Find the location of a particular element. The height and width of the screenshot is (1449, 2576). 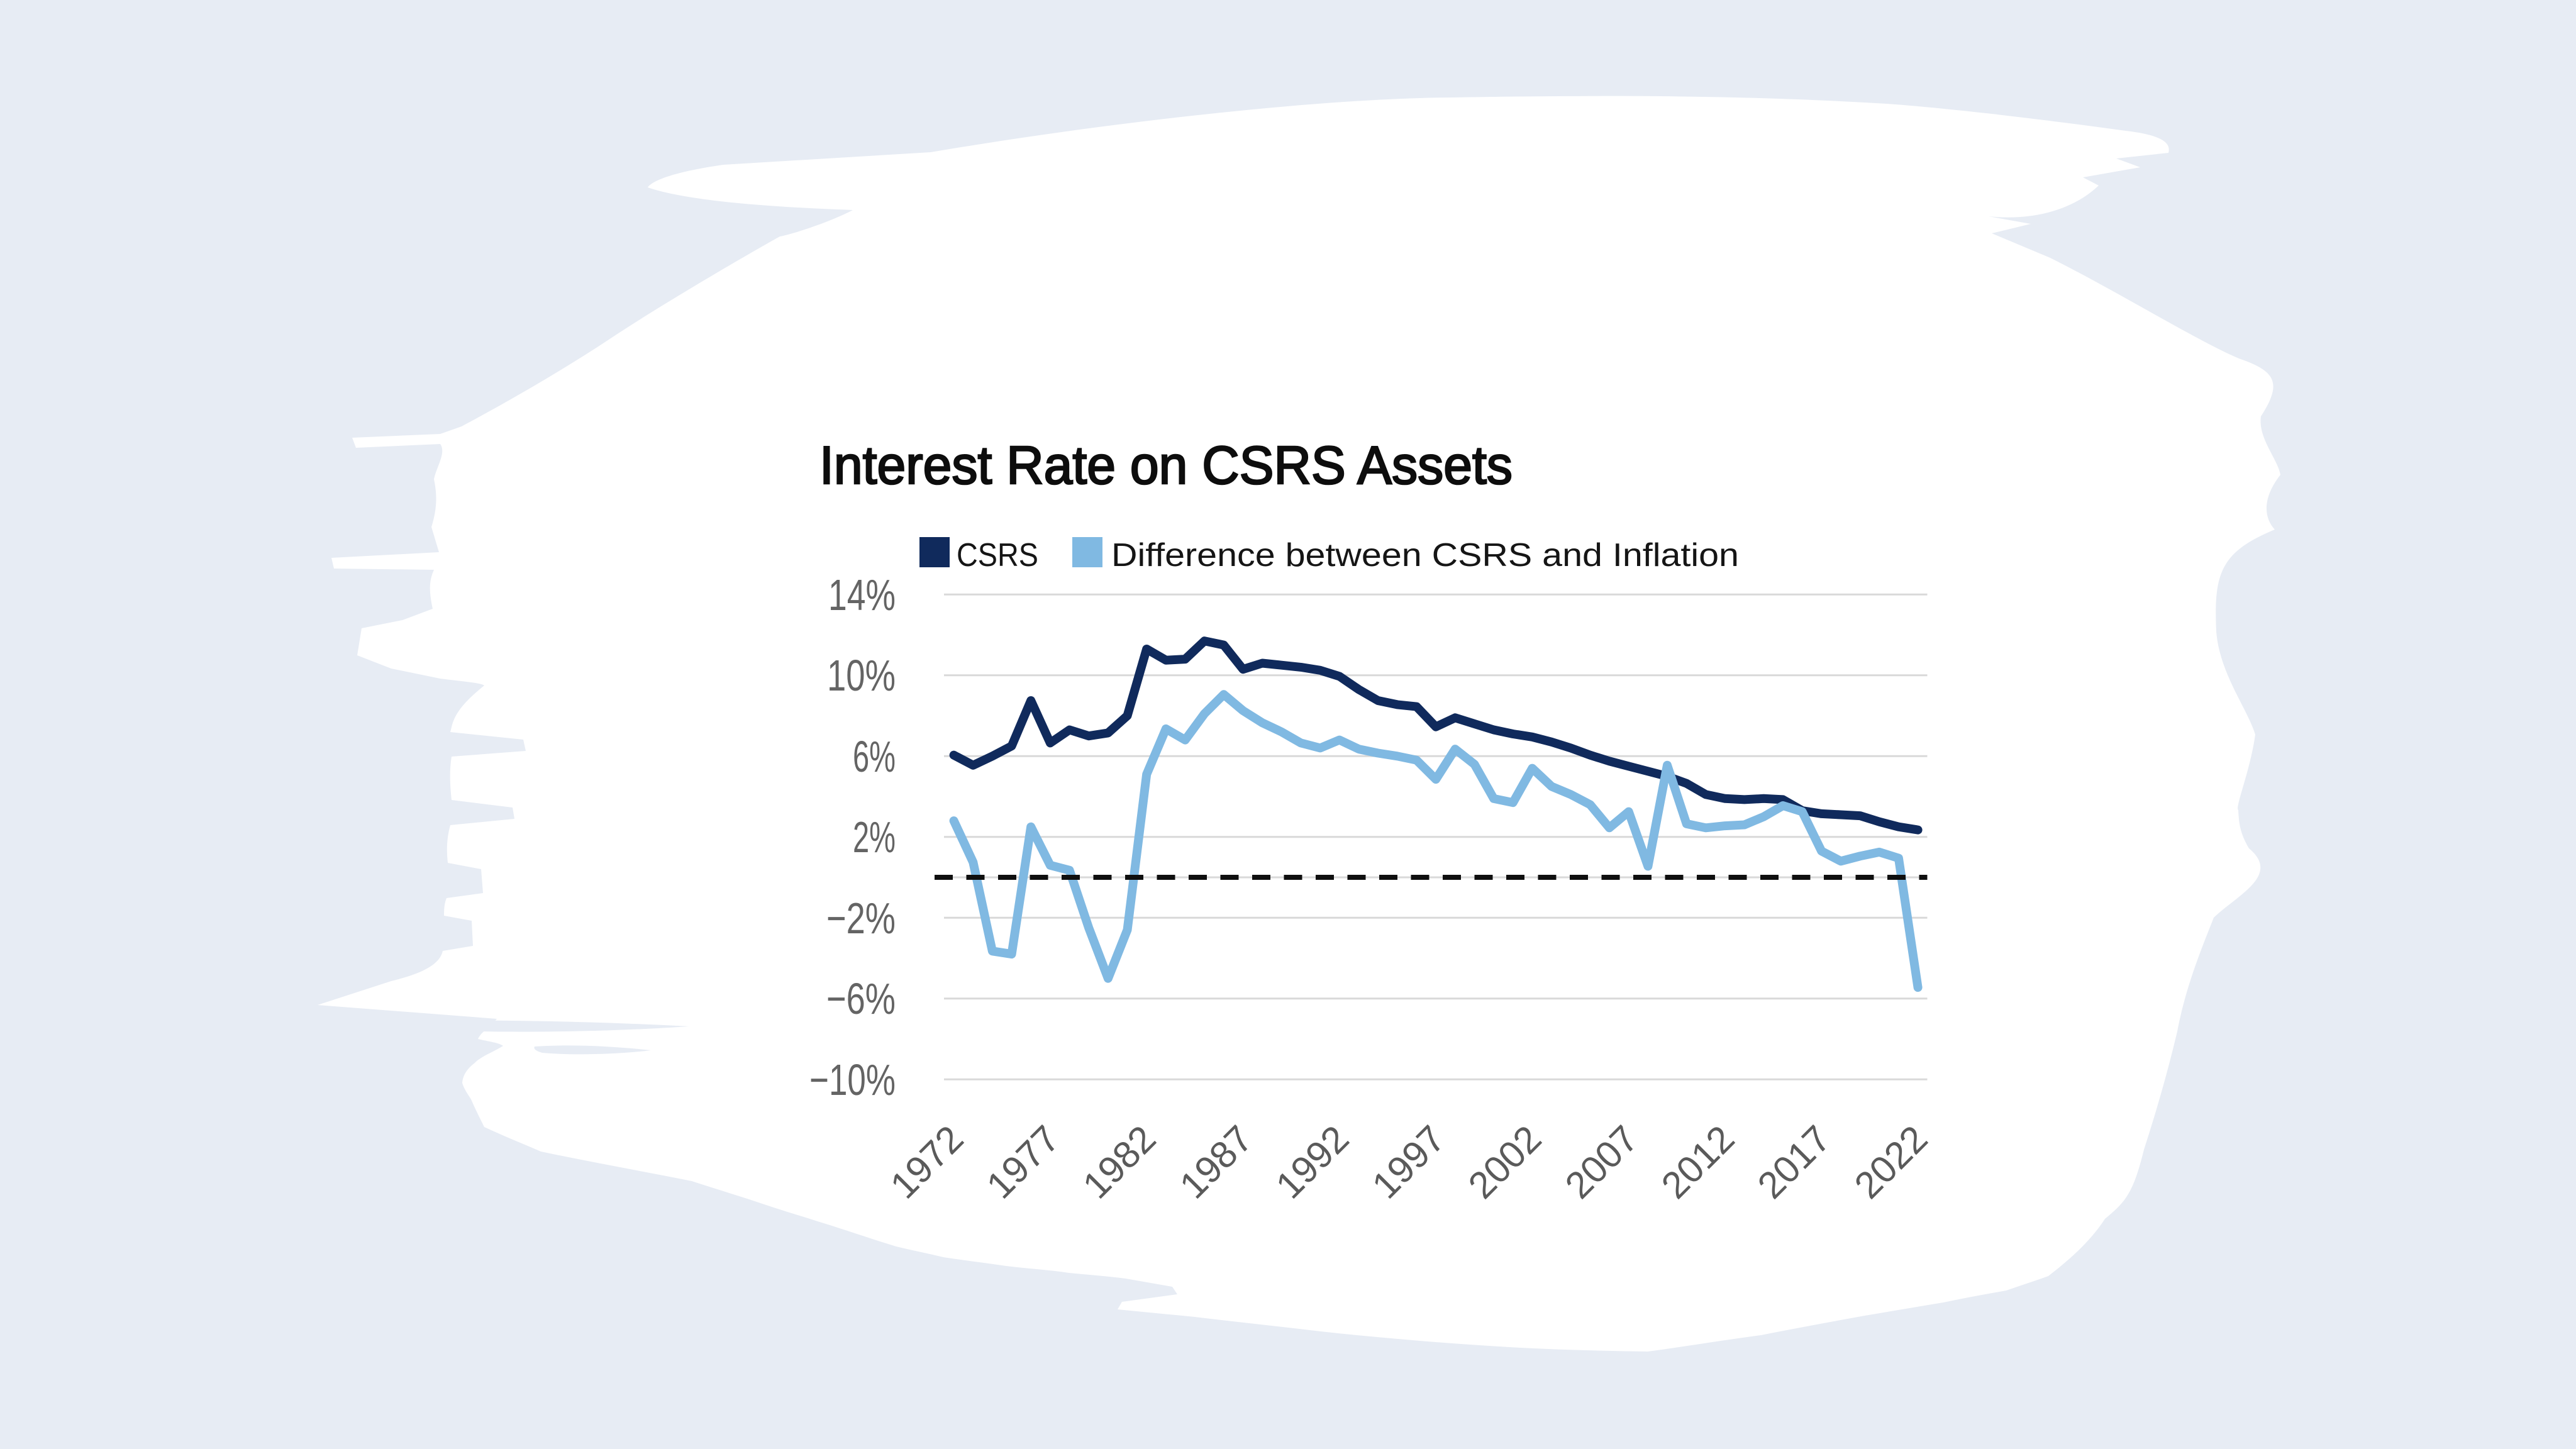

svg-text: 2% is located at coordinates (874, 837).